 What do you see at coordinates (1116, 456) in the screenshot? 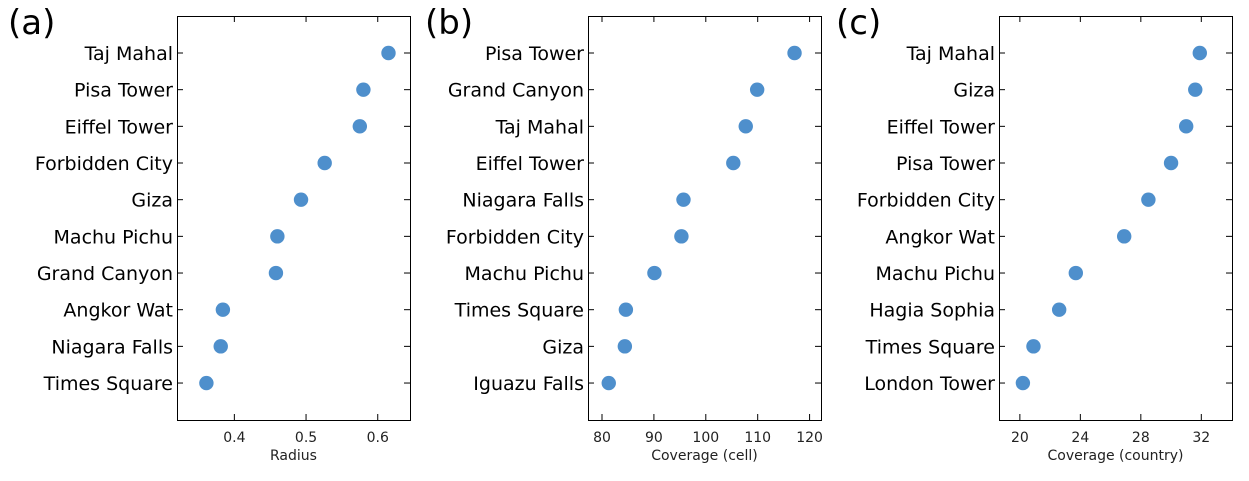
I see `x-axis-label: Coverage (country)` at bounding box center [1116, 456].